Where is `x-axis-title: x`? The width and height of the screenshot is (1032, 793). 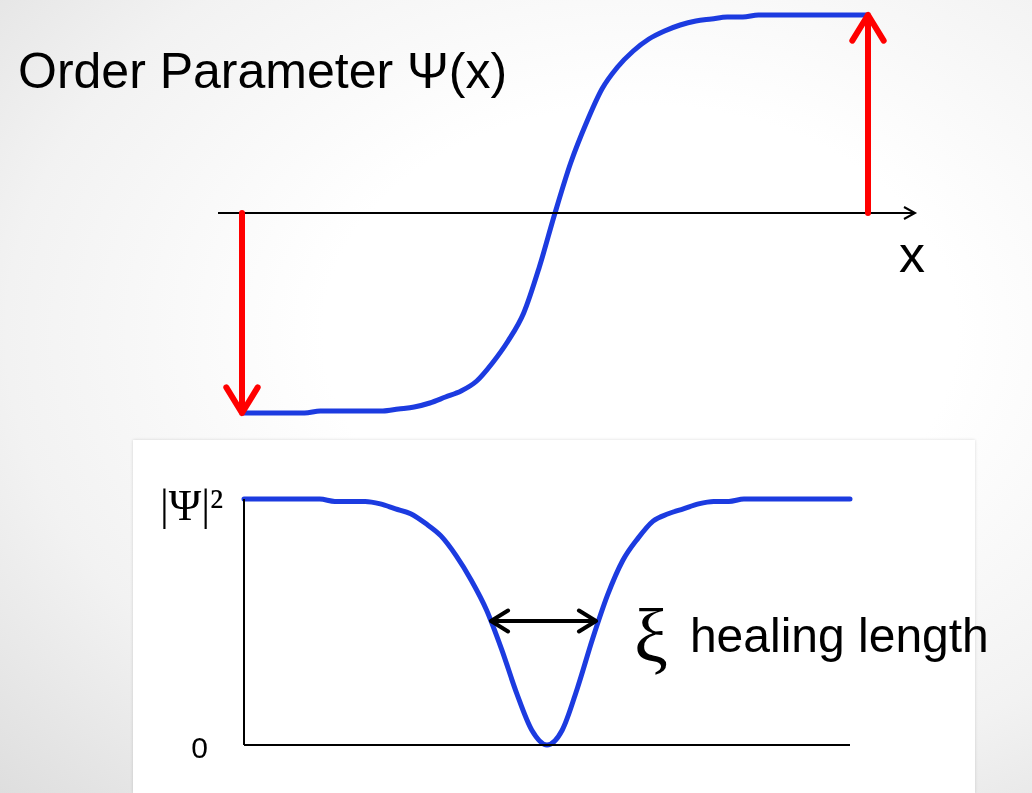
x-axis-title: x is located at coordinates (912, 254).